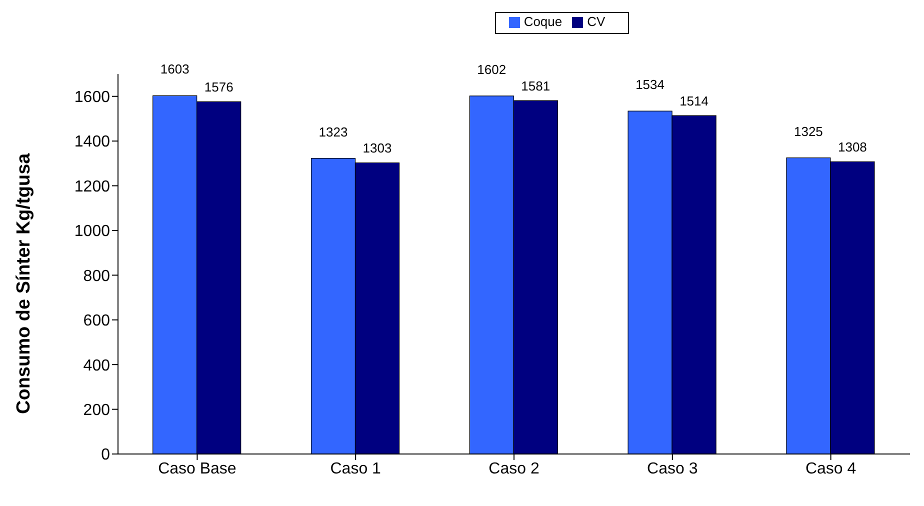 This screenshot has width=924, height=506. Describe the element at coordinates (105, 455) in the screenshot. I see `y-tick-label: 0` at that location.